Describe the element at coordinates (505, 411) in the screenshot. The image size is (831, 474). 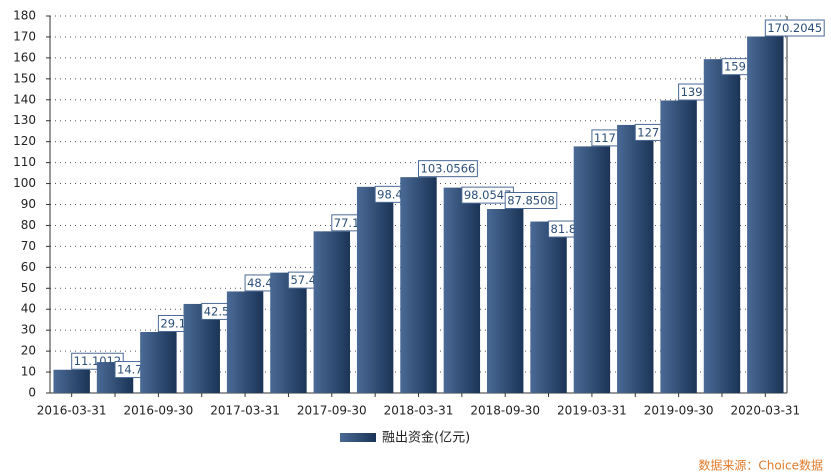
I see `x-tick-label: 2018-09-30` at that location.